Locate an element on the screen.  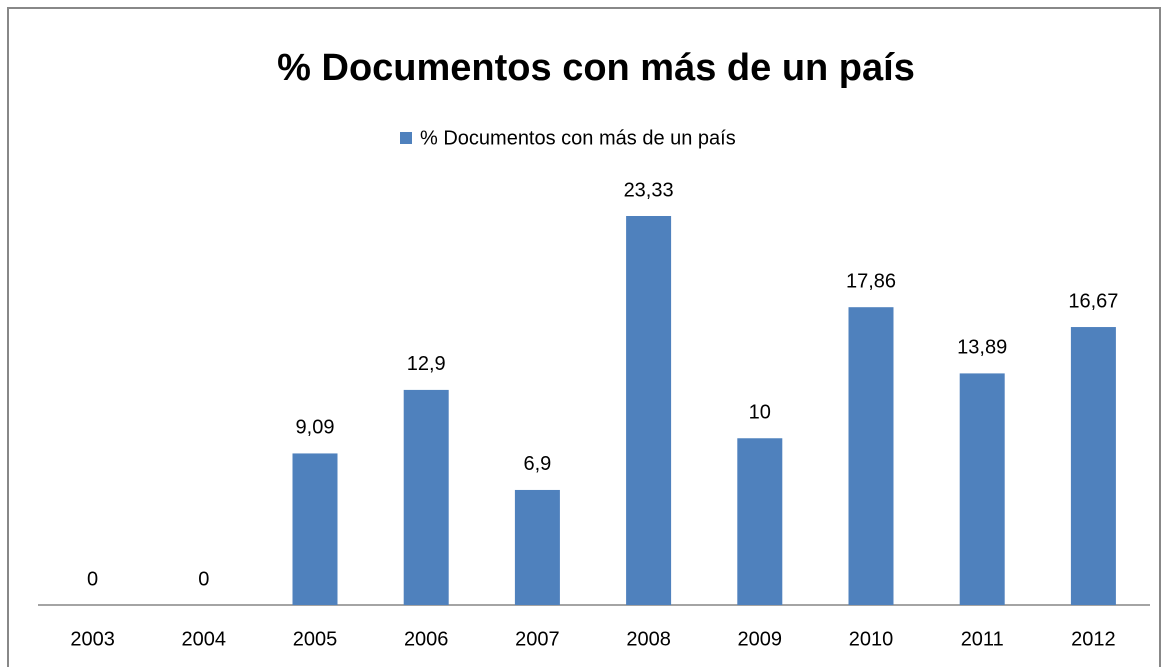
legend-swatch is located at coordinates (406, 138).